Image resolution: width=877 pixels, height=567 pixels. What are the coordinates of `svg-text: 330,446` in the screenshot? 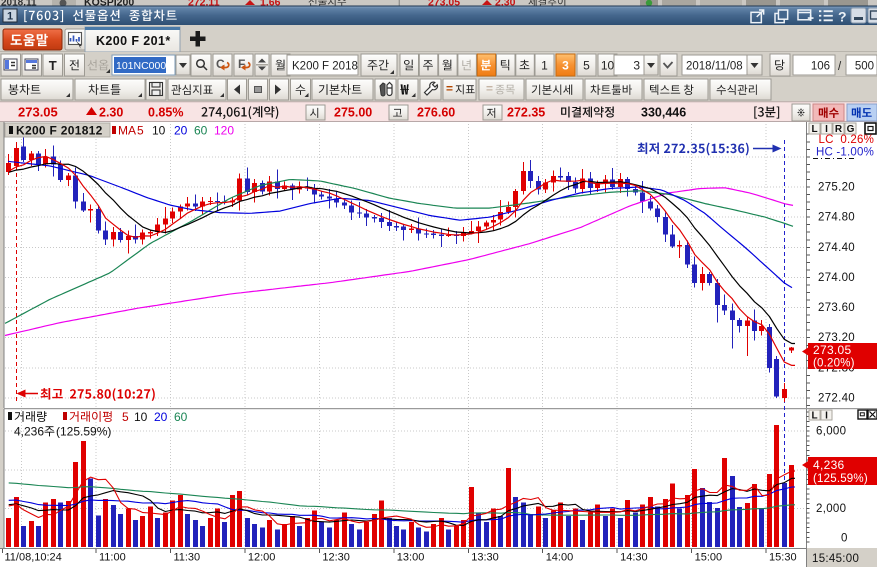 It's located at (663, 113).